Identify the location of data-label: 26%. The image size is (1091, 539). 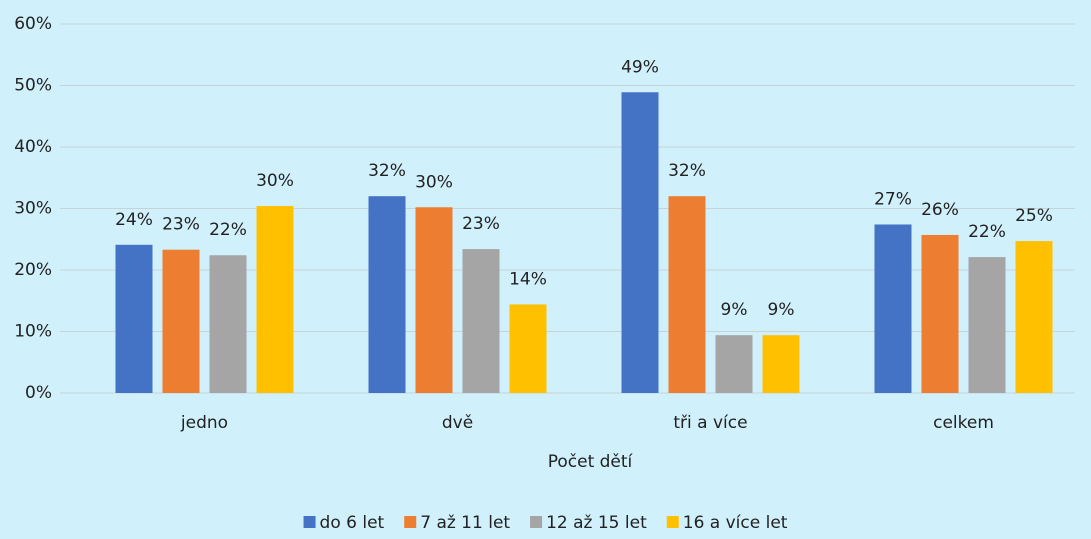
(940, 210).